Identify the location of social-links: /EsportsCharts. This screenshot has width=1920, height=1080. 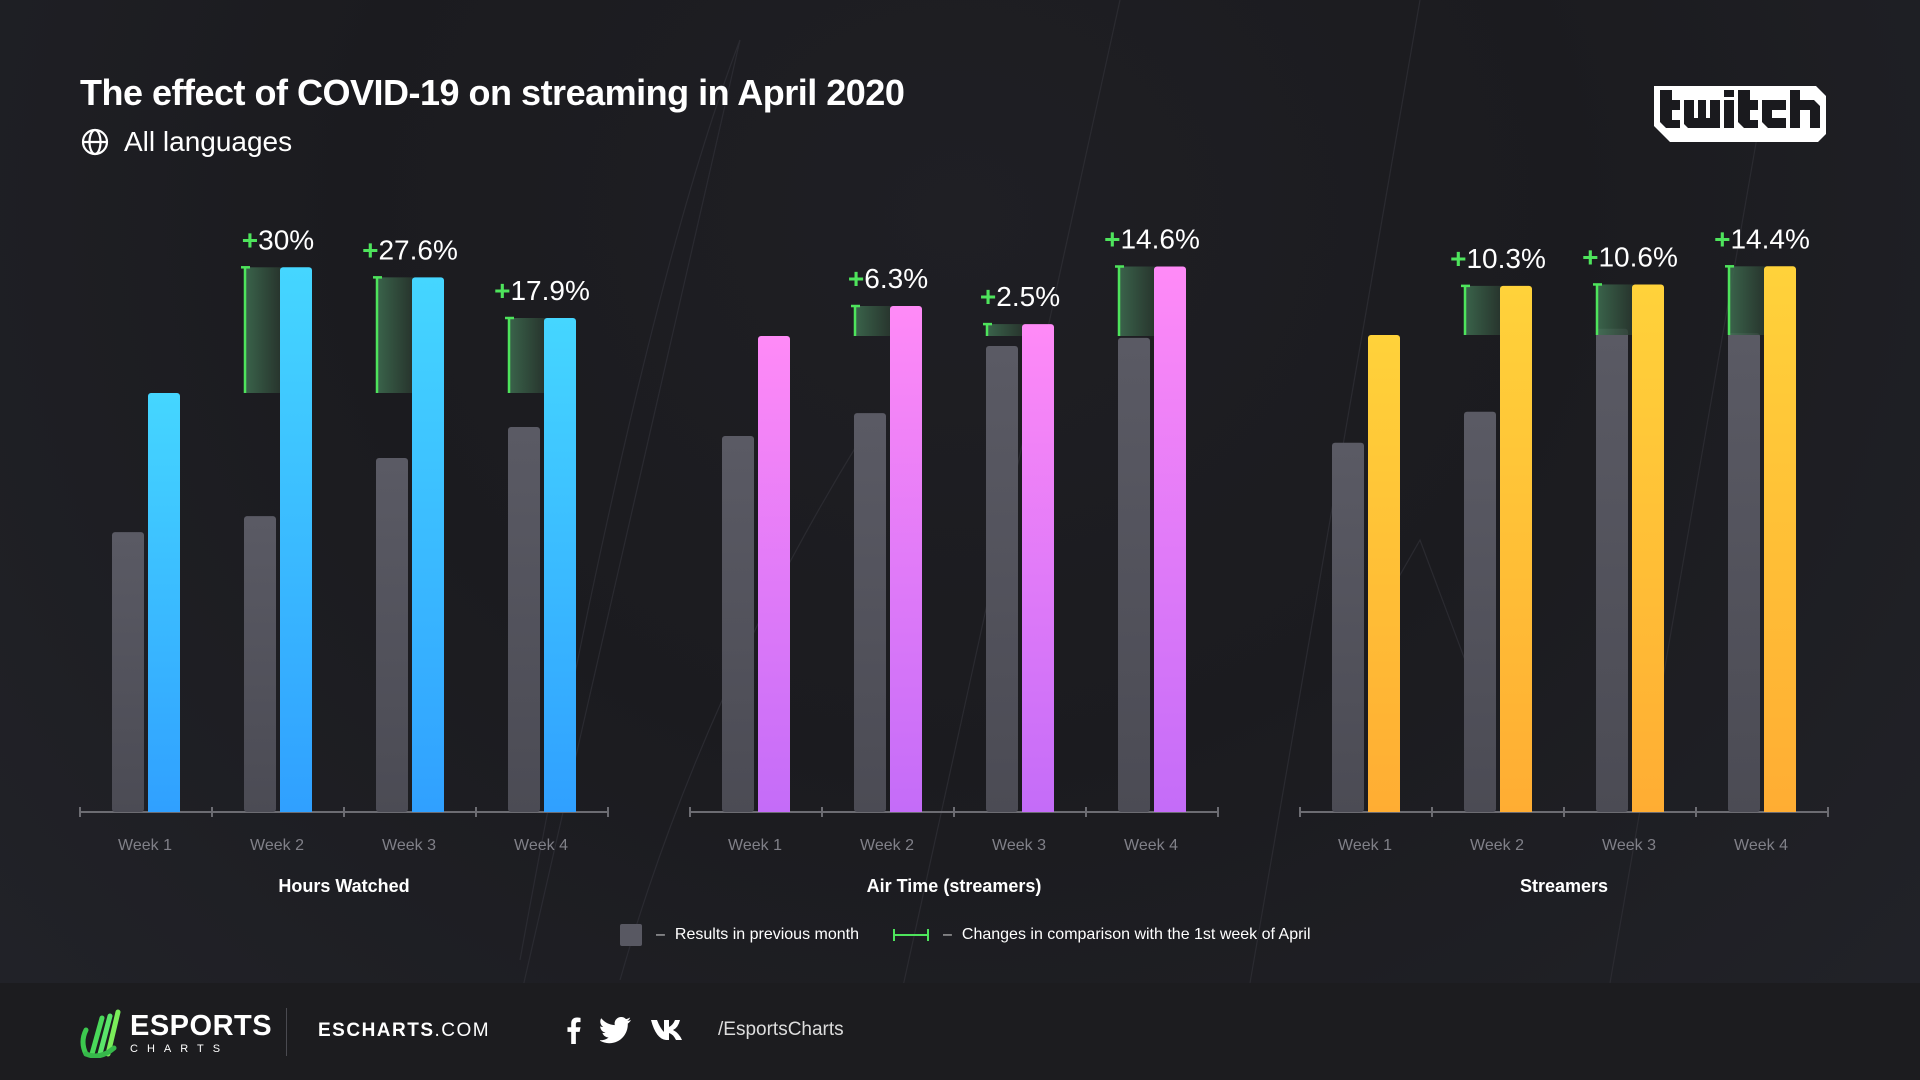
(705, 1030).